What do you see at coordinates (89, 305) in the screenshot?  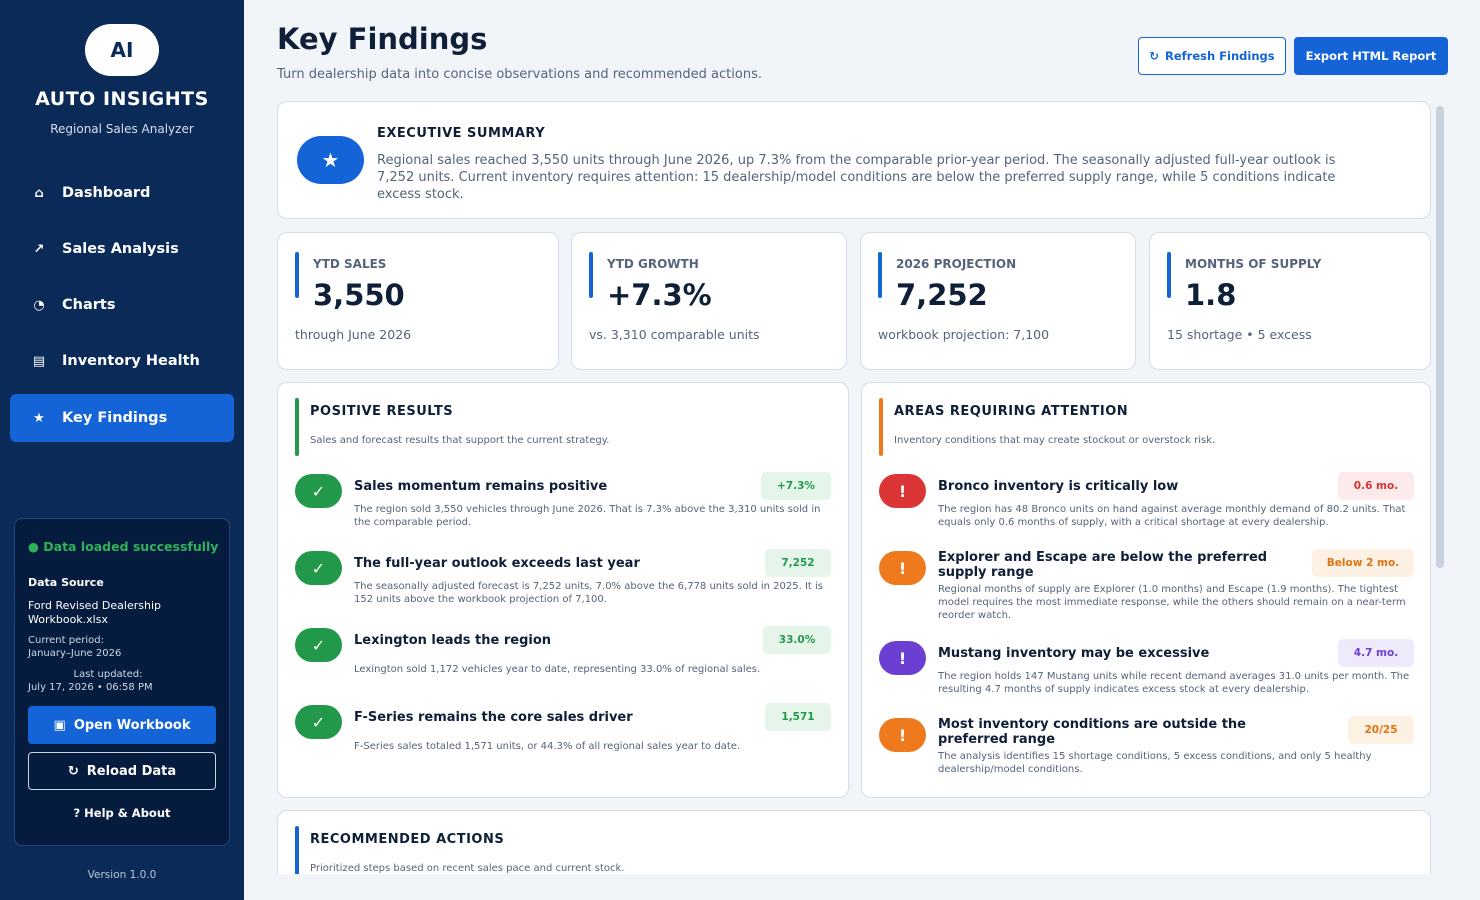 I see `nav-label: Charts` at bounding box center [89, 305].